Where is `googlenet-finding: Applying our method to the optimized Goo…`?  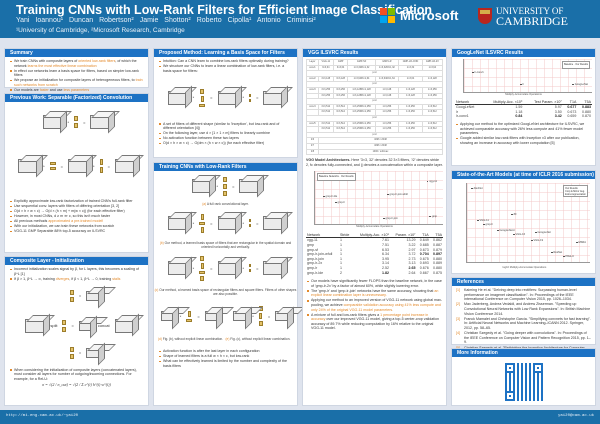
googlenet-finding: Applying our method to the optimized Goo… is located at coordinates (523, 129).